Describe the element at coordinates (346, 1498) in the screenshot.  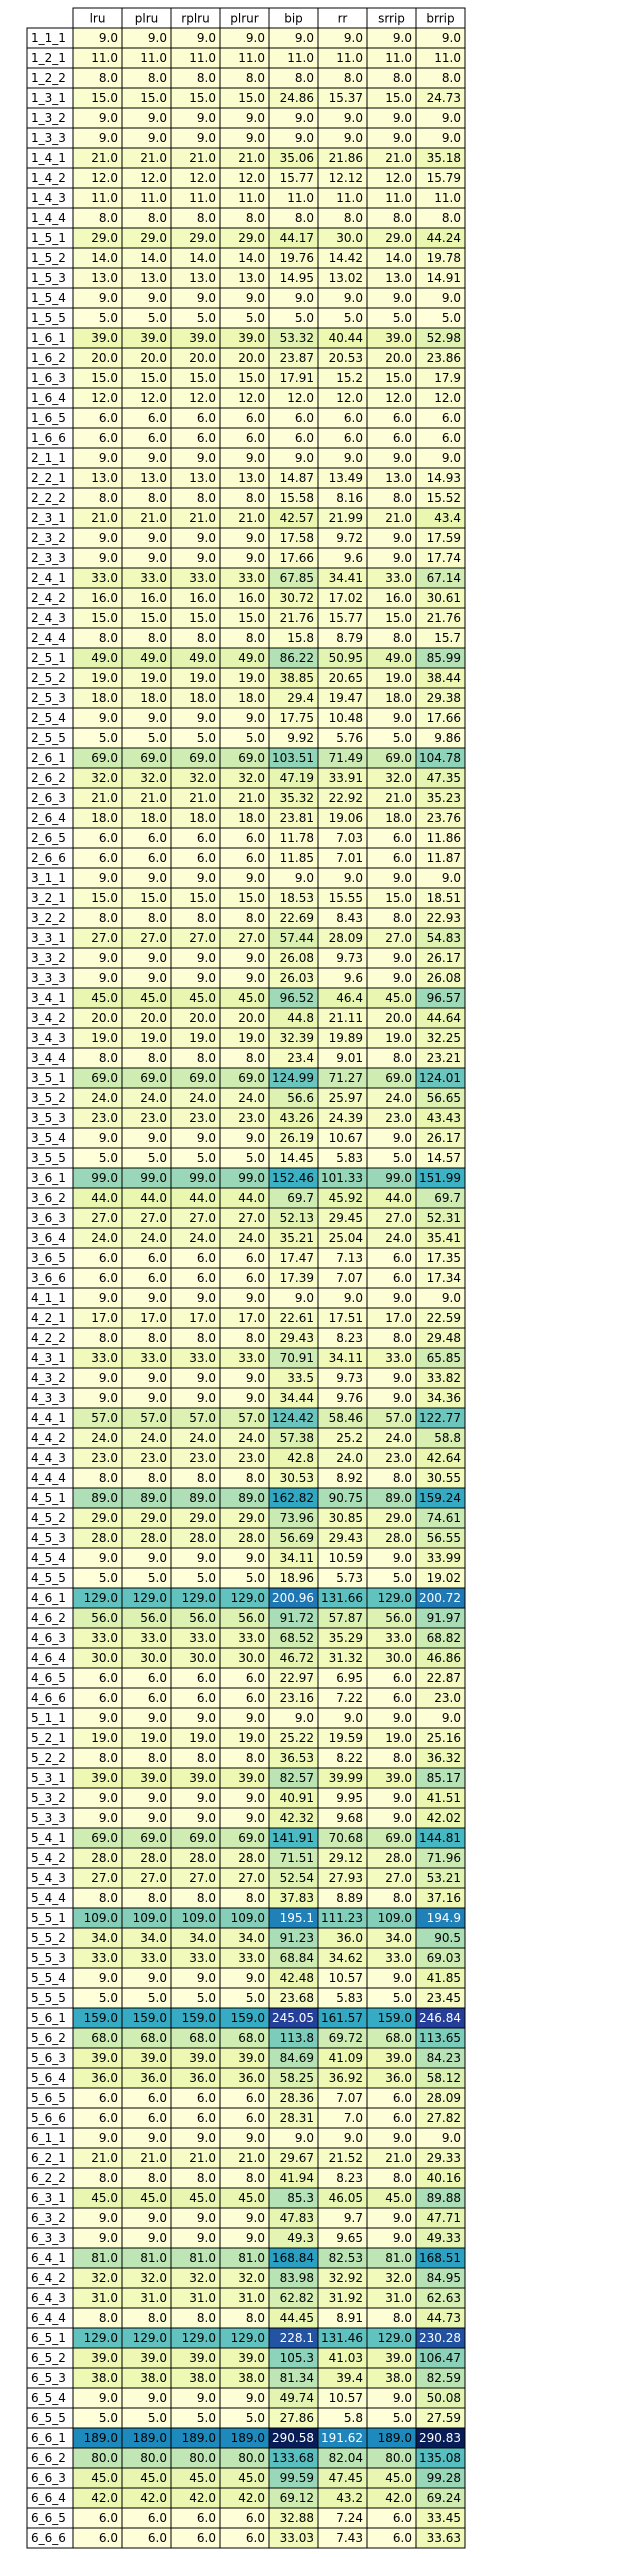
I see `heatmap-cell-value: 90.75` at that location.